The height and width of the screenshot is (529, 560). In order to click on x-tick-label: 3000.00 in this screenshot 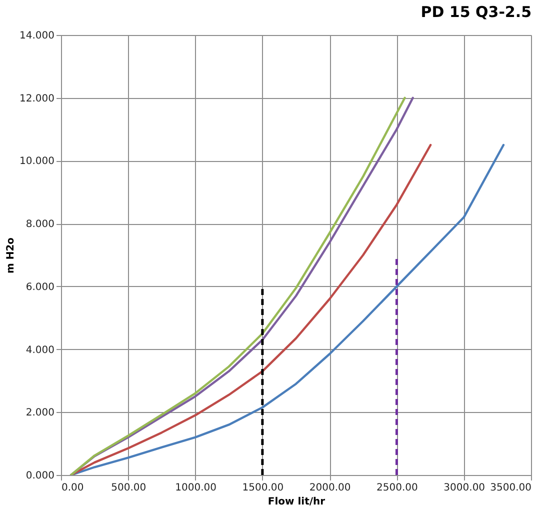, I will do `click(465, 488)`.